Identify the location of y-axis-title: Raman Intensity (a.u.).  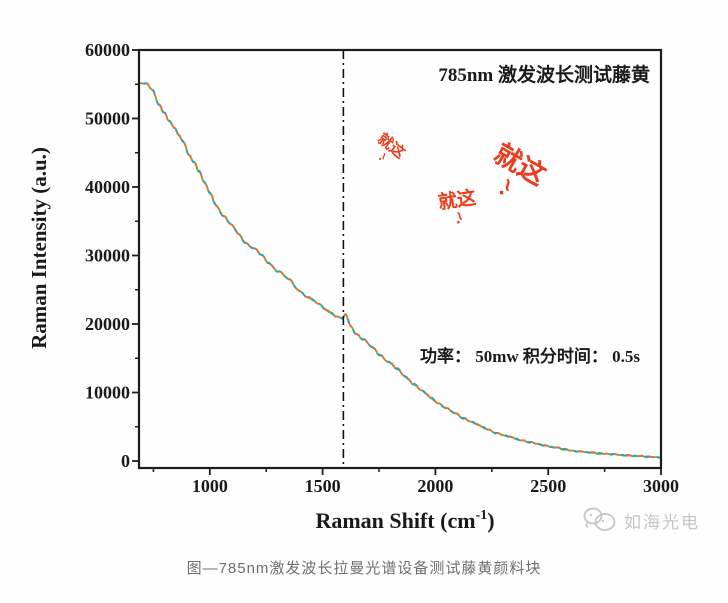
(39, 248).